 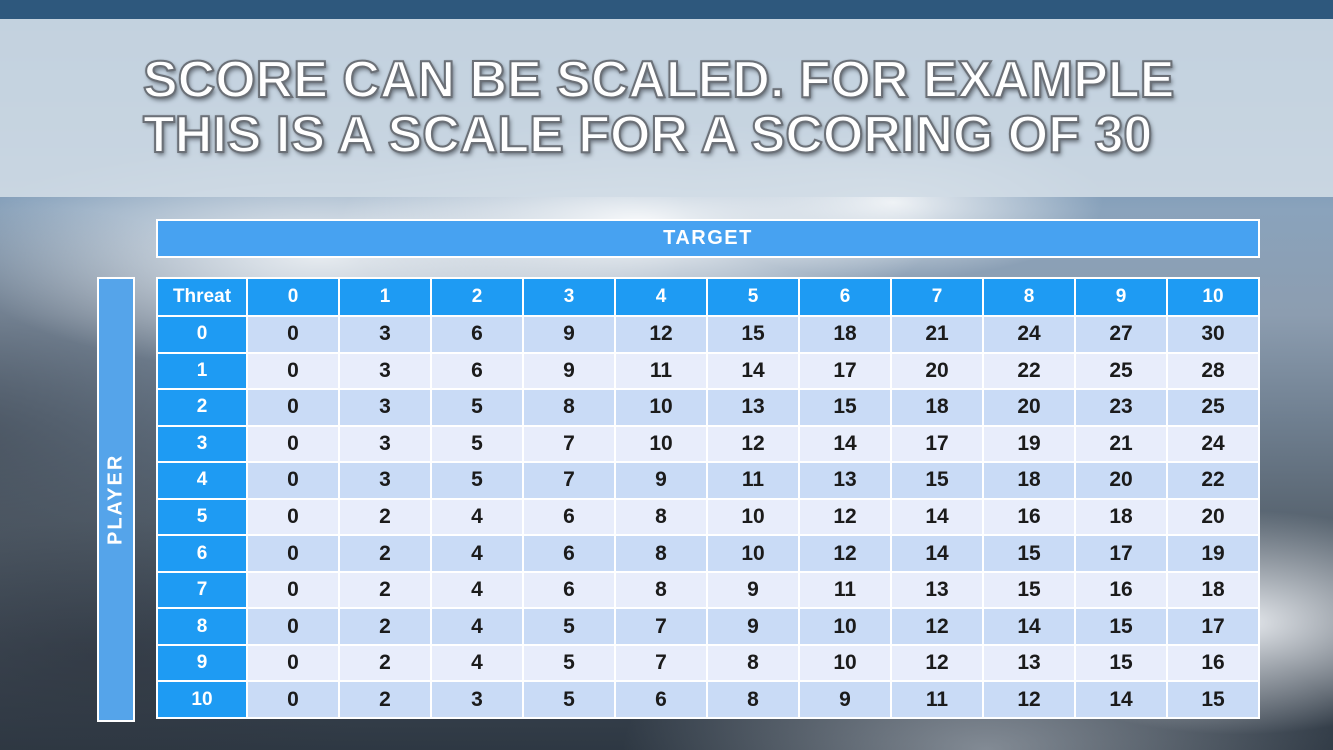 What do you see at coordinates (1213, 444) in the screenshot?
I see `score-cell: 24` at bounding box center [1213, 444].